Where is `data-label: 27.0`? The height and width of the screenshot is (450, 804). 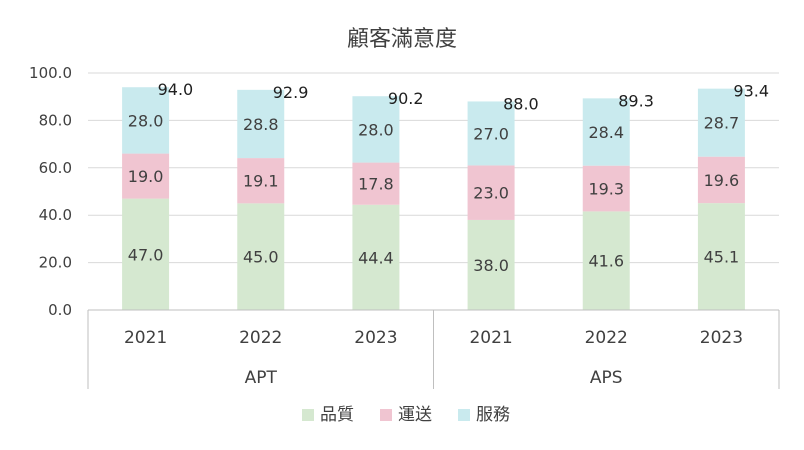
data-label: 27.0 is located at coordinates (491, 133).